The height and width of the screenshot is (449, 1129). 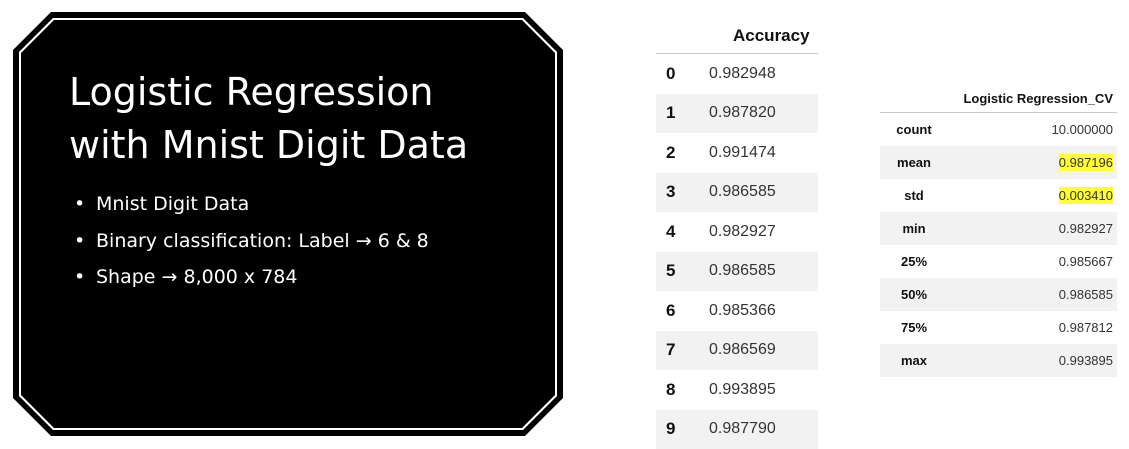 What do you see at coordinates (914, 162) in the screenshot?
I see `stat-label: mean` at bounding box center [914, 162].